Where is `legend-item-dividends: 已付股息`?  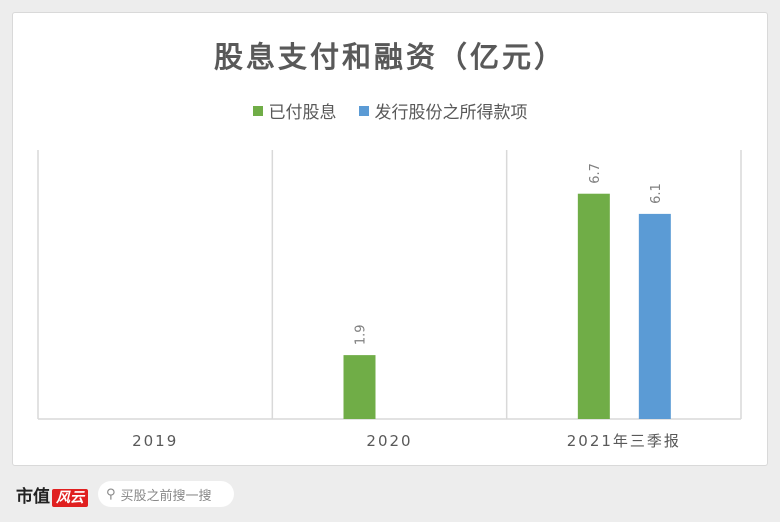 legend-item-dividends: 已付股息 is located at coordinates (294, 110).